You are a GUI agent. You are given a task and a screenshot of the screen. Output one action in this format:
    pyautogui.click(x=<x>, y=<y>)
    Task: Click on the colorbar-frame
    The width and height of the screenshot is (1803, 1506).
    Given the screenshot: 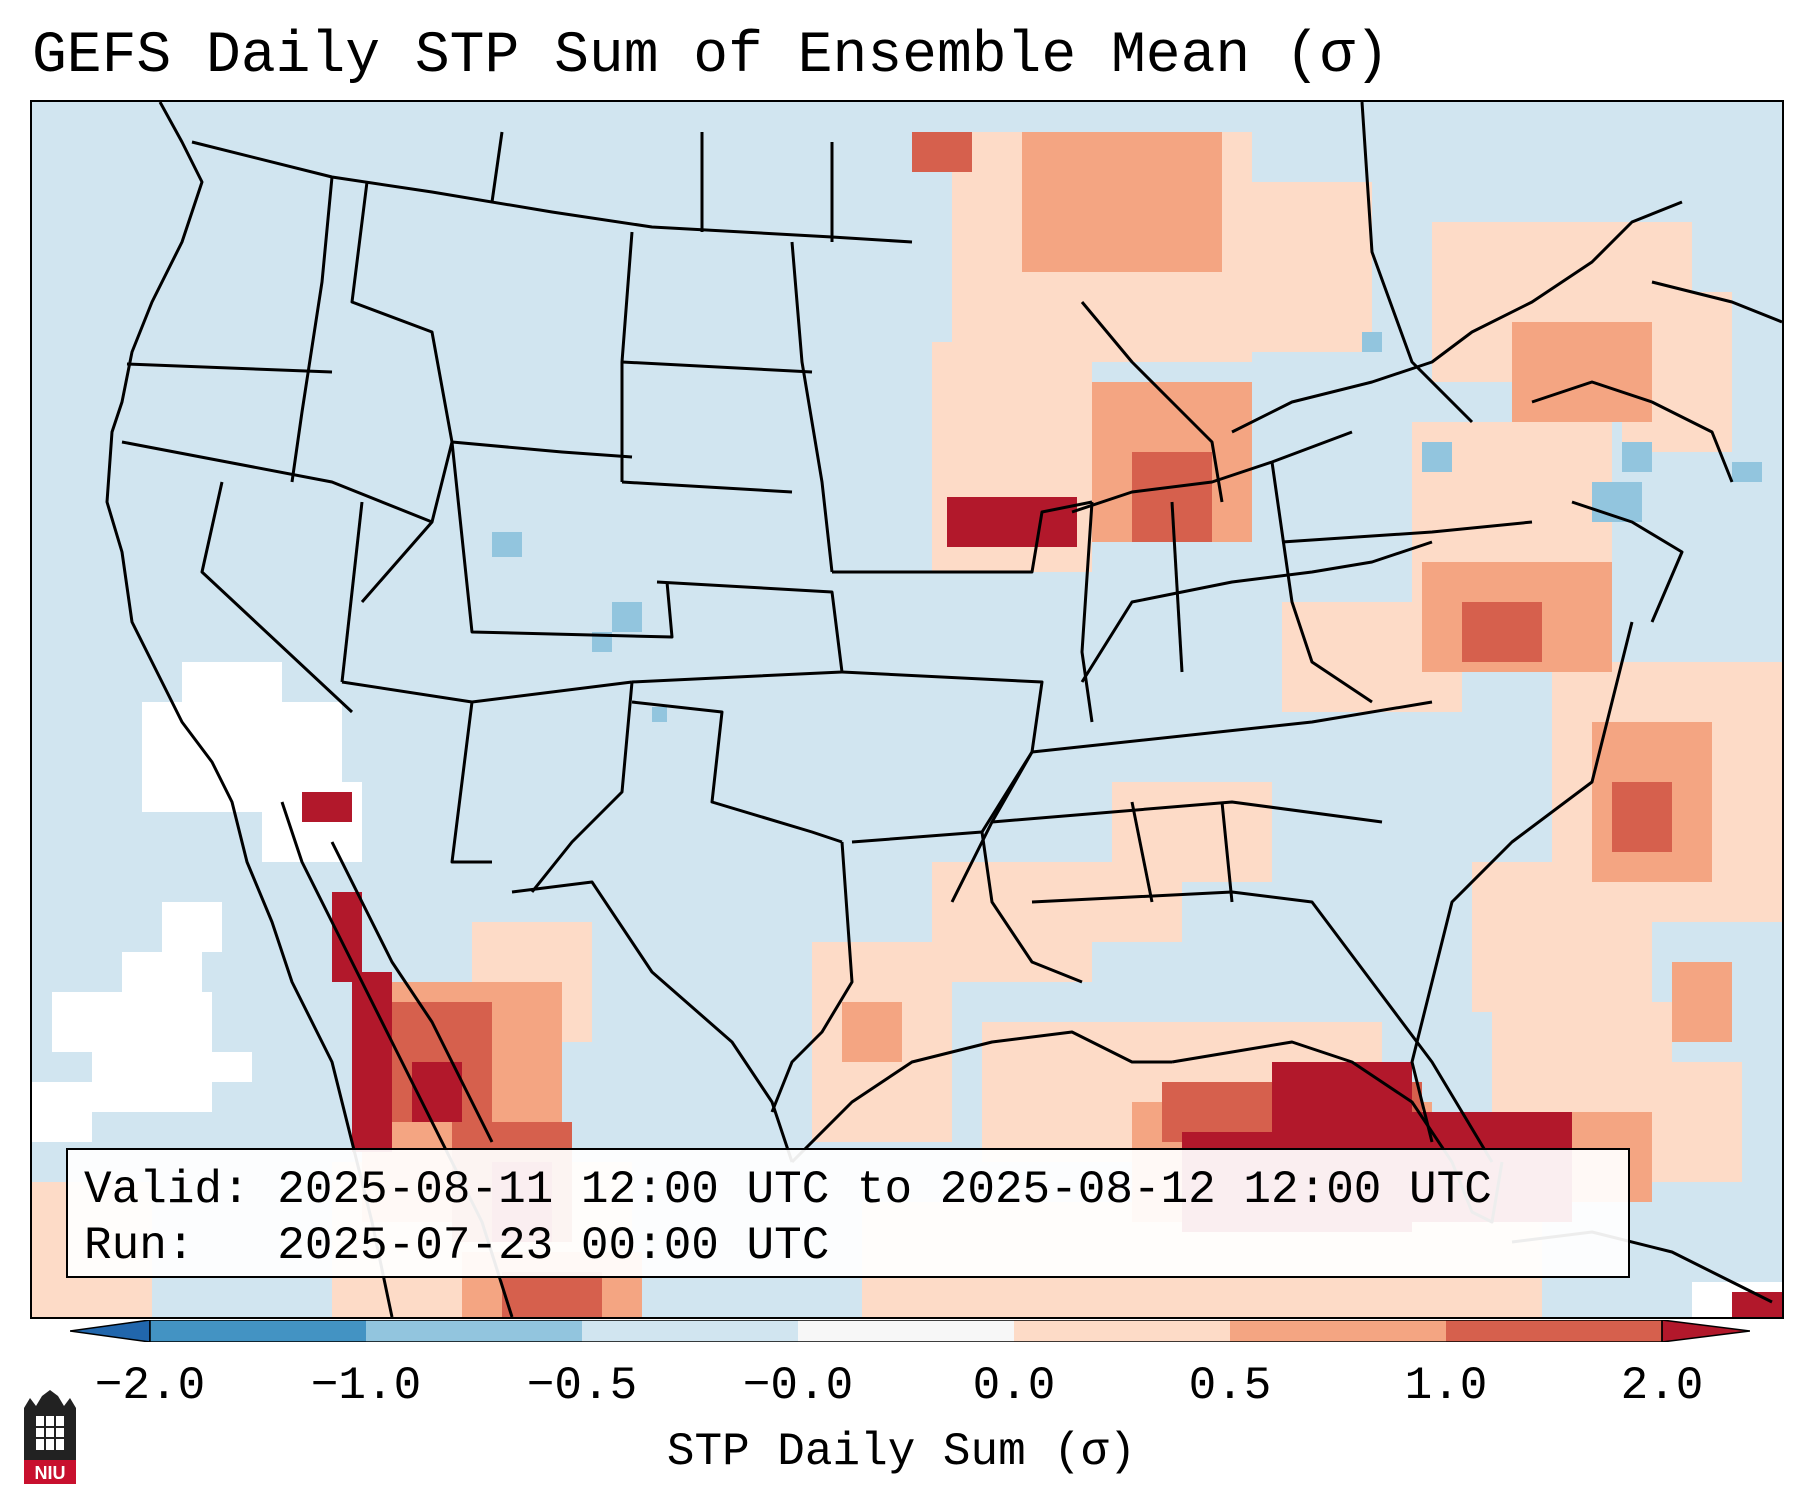 What is the action you would take?
    pyautogui.click(x=906, y=1331)
    